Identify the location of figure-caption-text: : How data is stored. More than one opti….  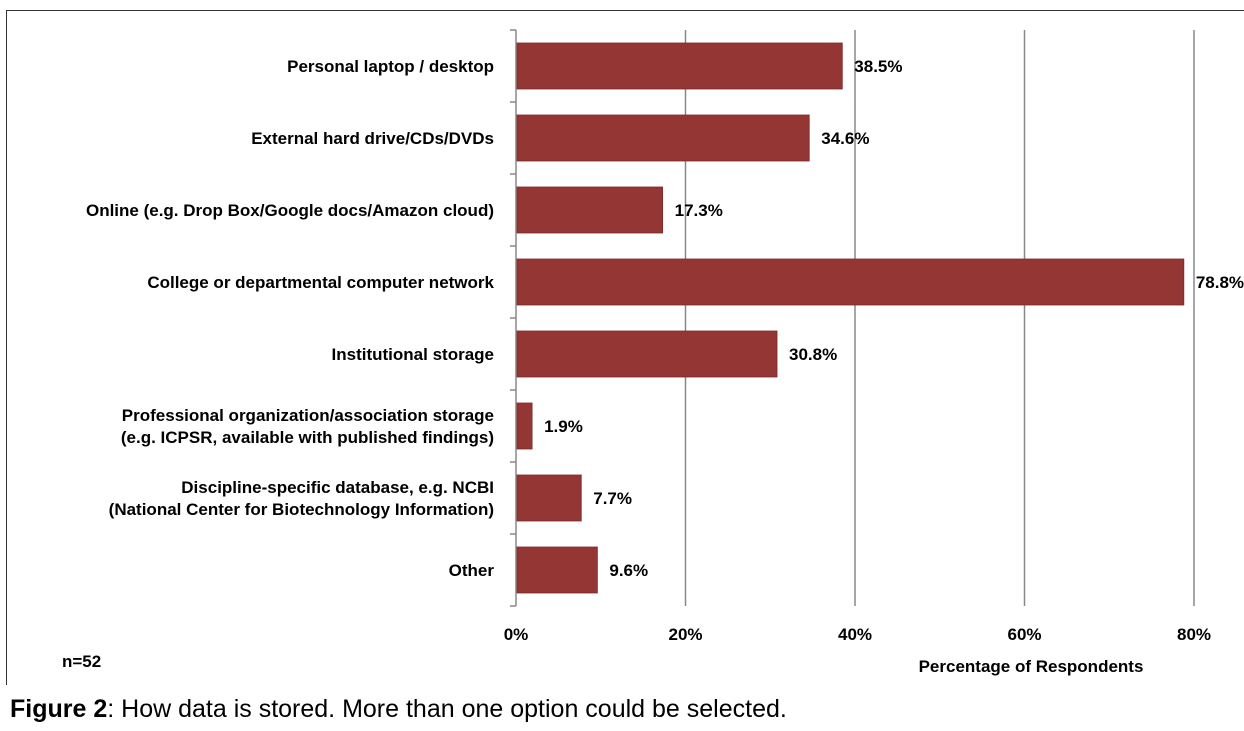
(447, 709).